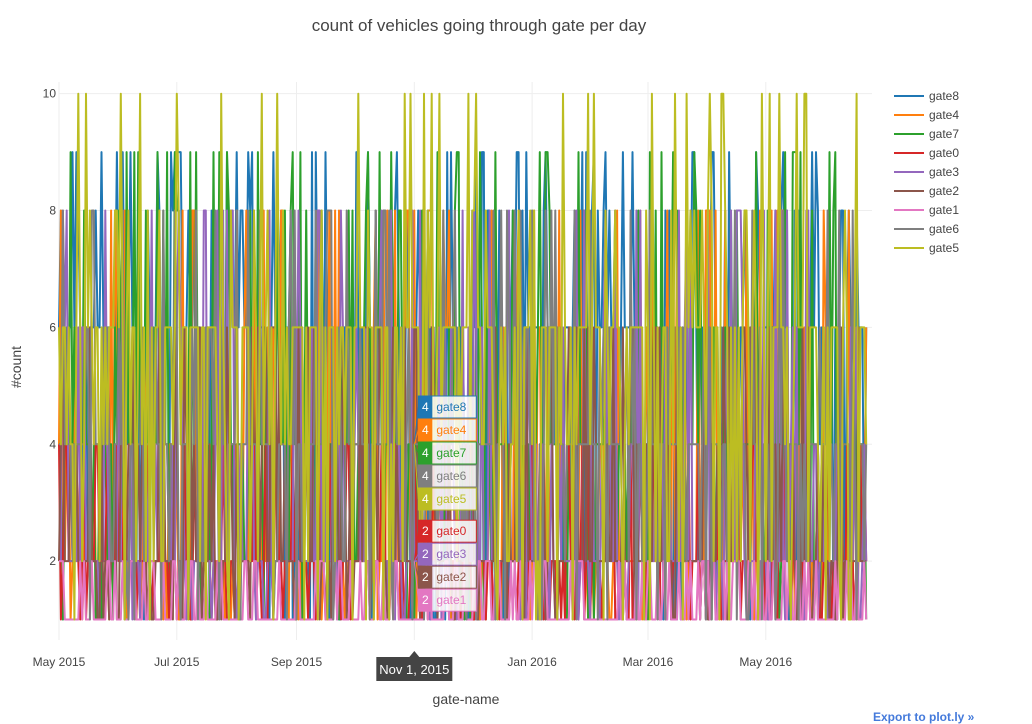 This screenshot has width=1032, height=724. I want to click on series-line-gate1, so click(463, 590).